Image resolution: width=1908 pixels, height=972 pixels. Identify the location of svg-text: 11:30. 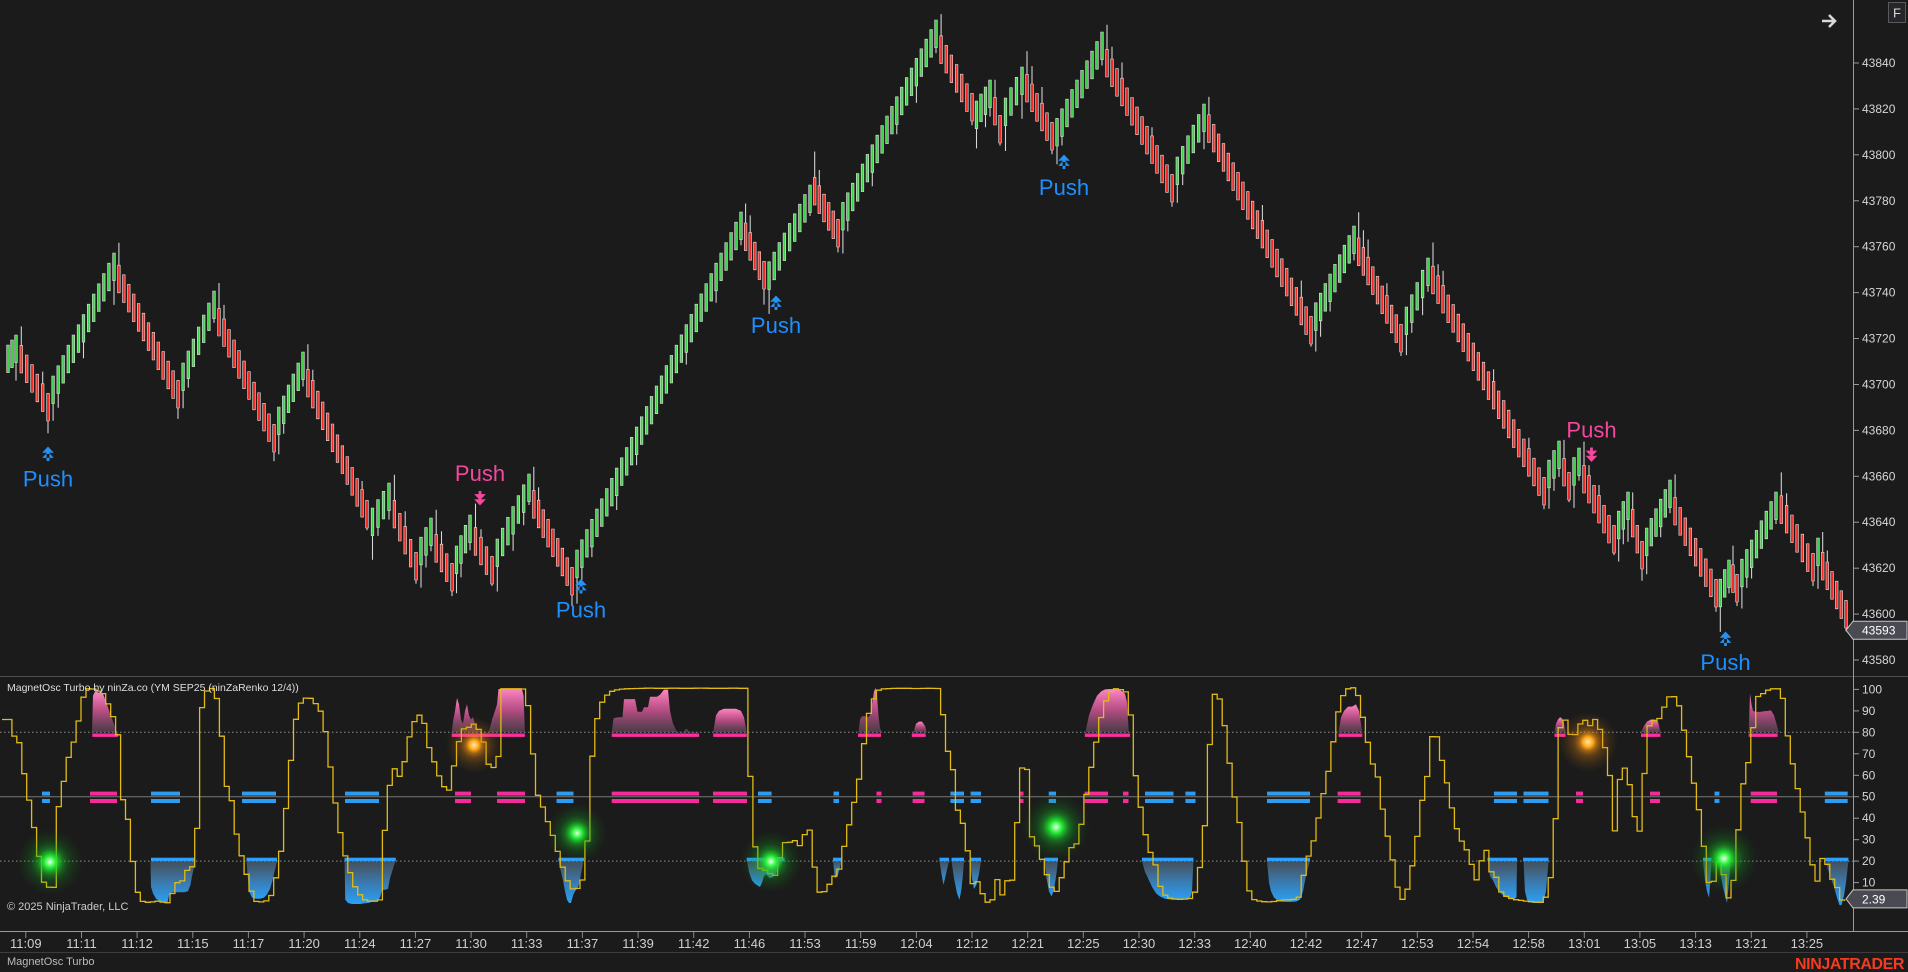
(471, 943).